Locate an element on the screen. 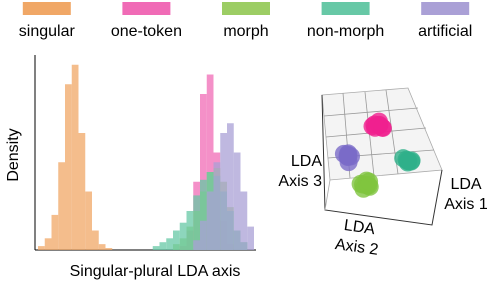 The height and width of the screenshot is (302, 498). legend-label: singular is located at coordinates (47, 31).